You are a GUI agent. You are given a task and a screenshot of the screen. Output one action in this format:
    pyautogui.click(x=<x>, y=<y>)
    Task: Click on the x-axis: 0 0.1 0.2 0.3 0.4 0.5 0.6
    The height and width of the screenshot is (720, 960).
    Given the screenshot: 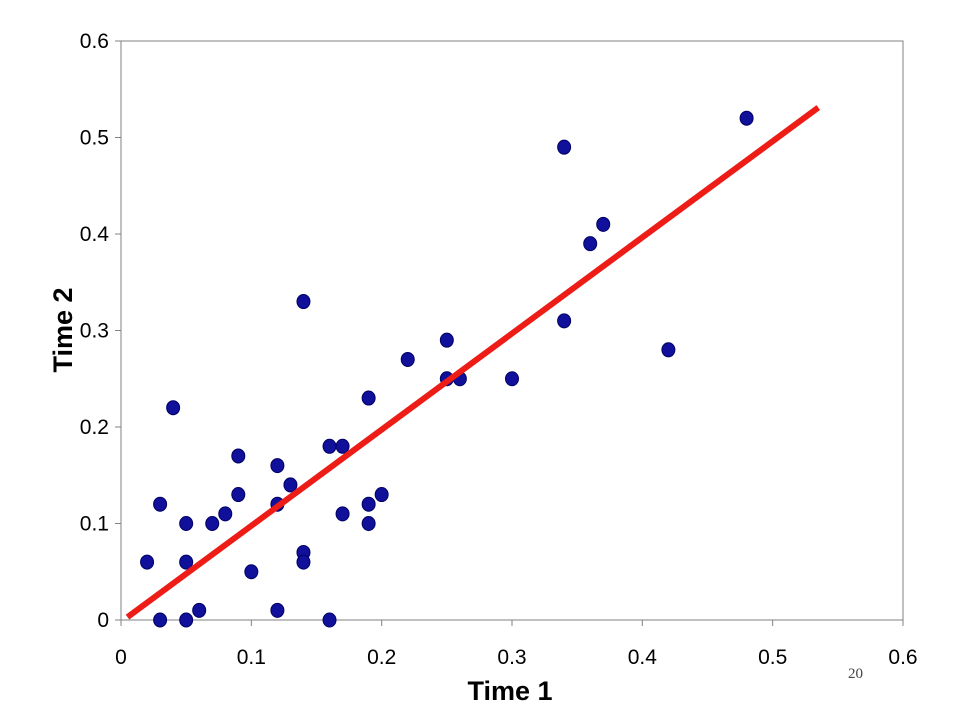 What is the action you would take?
    pyautogui.click(x=516, y=644)
    